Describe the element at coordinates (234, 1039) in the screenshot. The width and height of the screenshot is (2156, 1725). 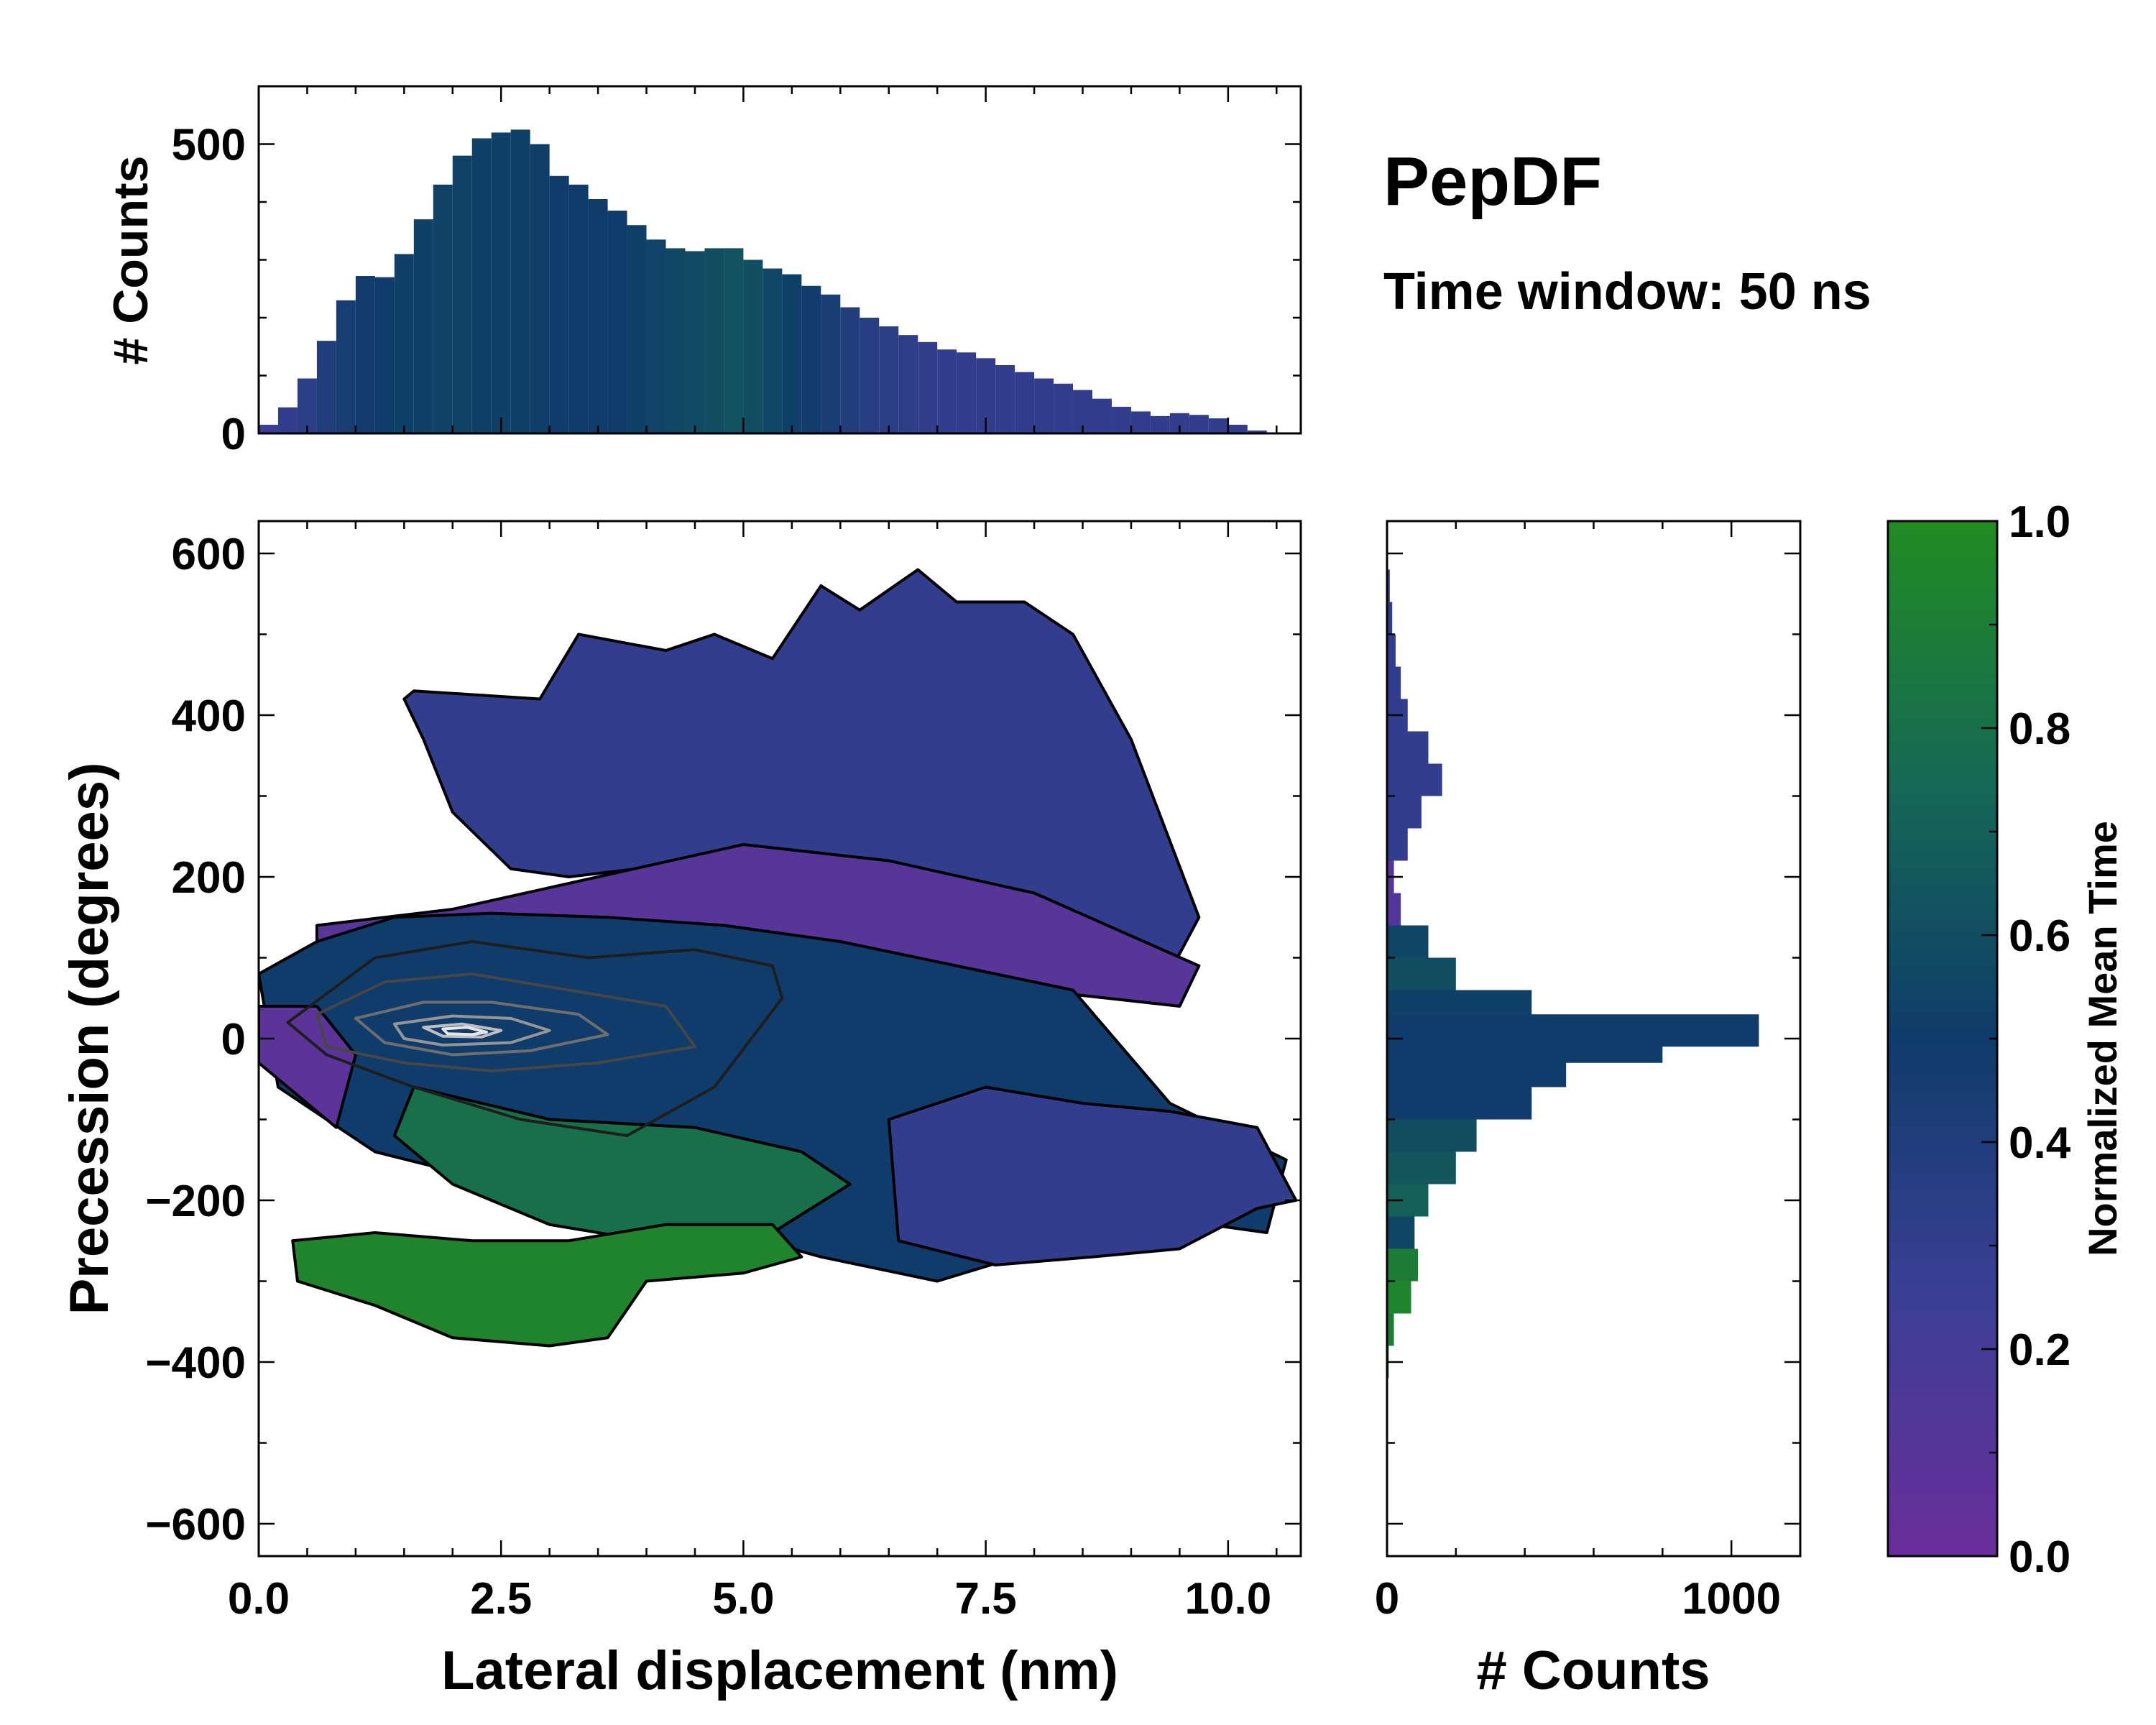
I see `main-ytick-label: 0` at that location.